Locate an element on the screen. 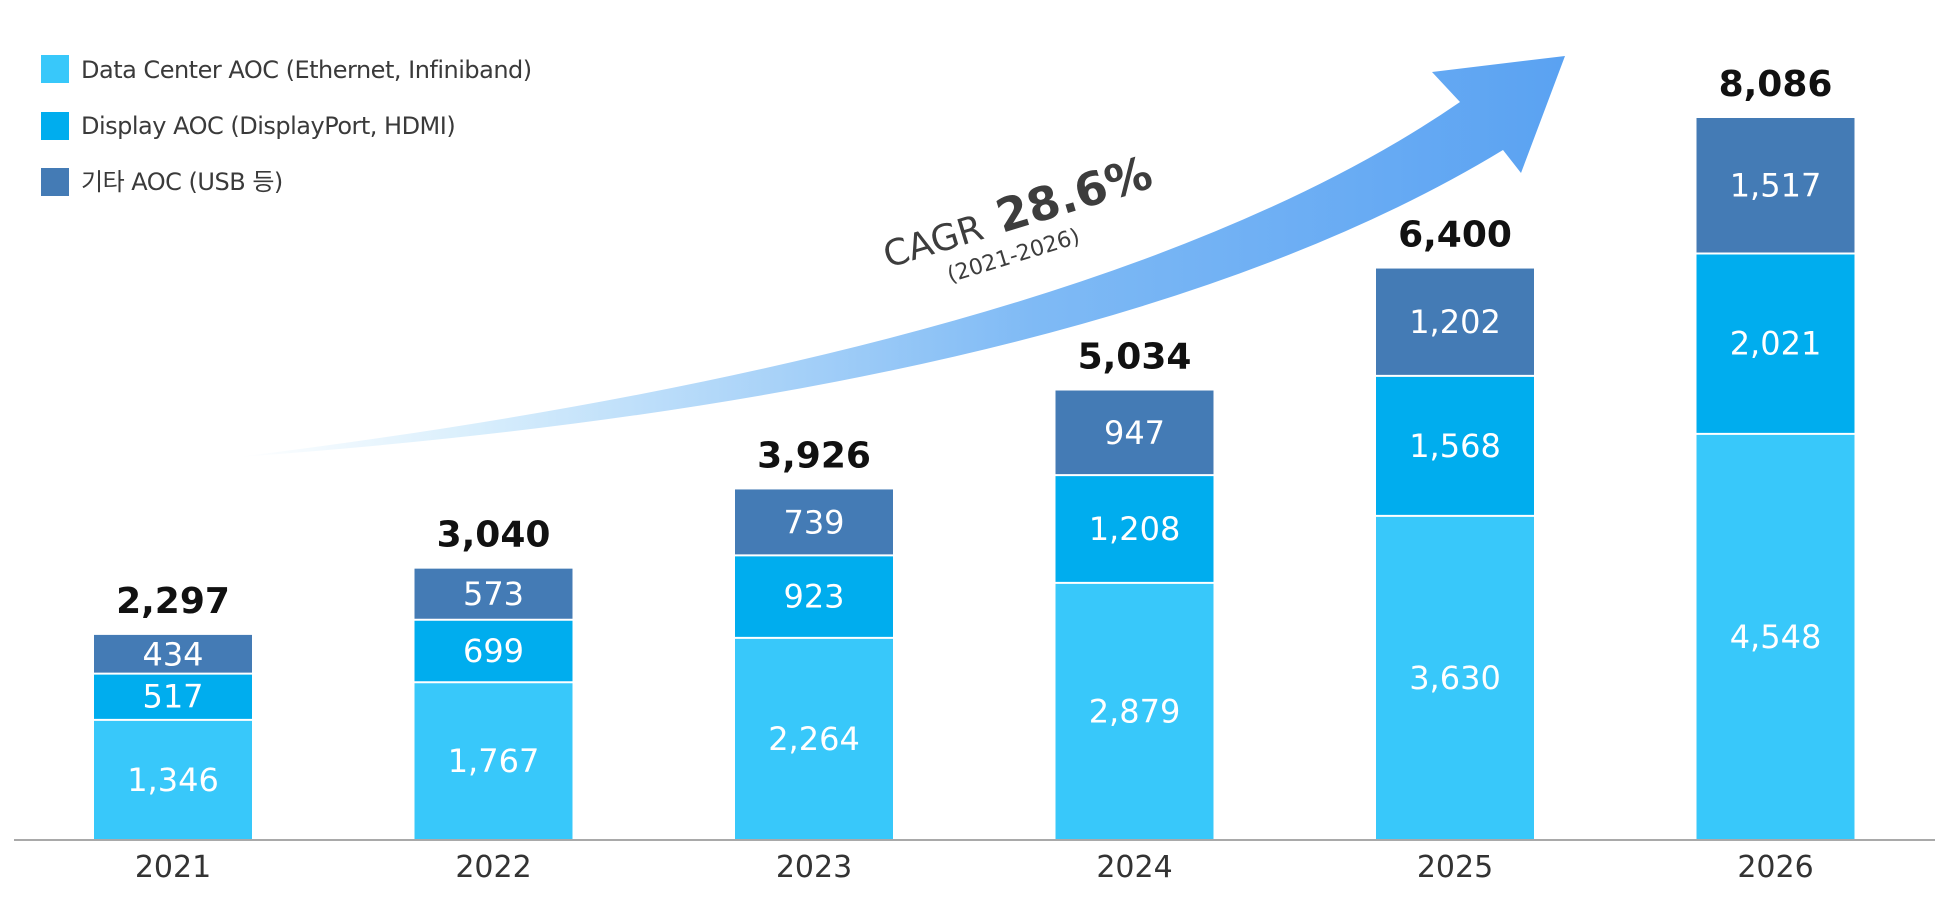 This screenshot has width=1948, height=909. bar-other-2025 is located at coordinates (1455, 322).